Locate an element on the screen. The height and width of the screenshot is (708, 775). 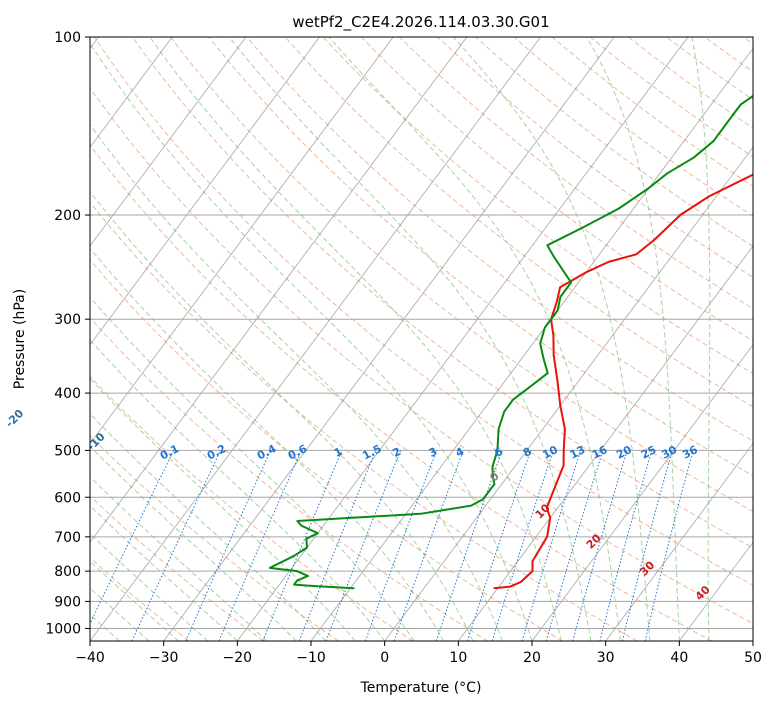
mixing-ratio-label: 0.2 is located at coordinates (216, 452).